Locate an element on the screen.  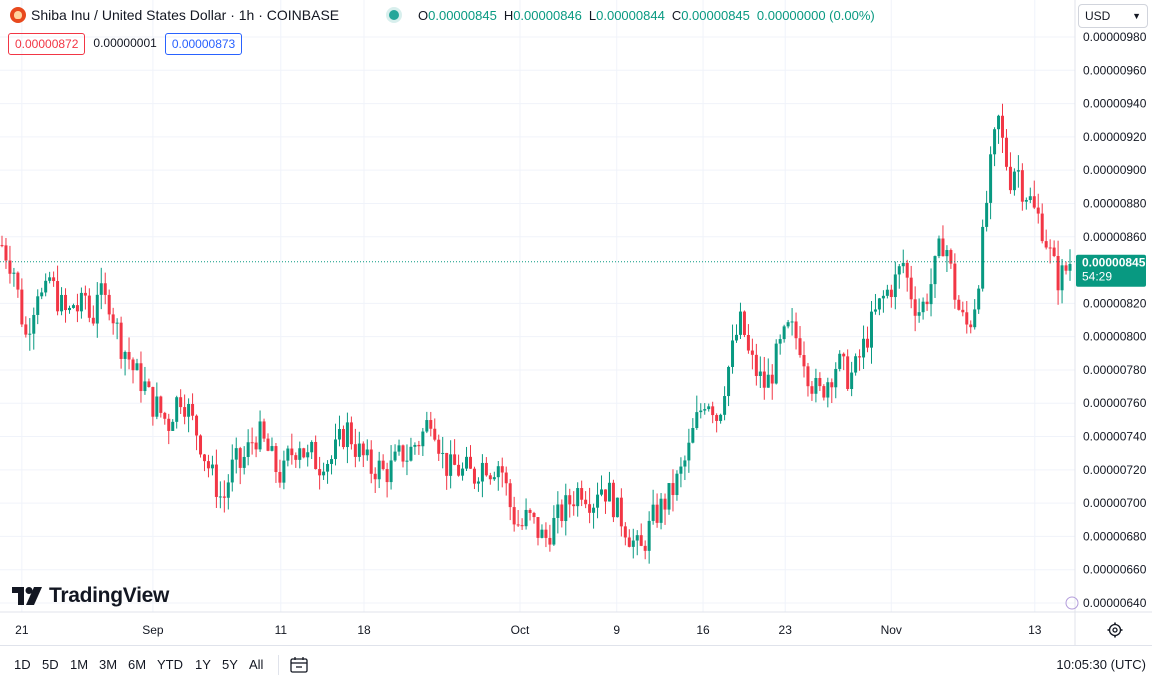
time-tick-label: 9 is located at coordinates (616, 630).